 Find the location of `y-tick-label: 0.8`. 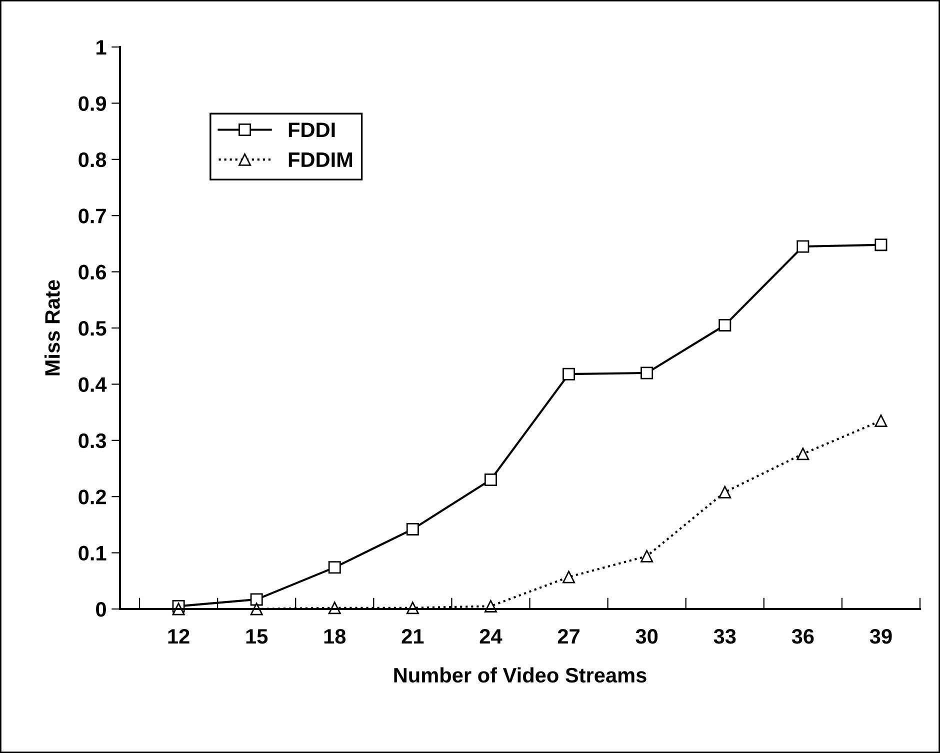

y-tick-label: 0.8 is located at coordinates (92, 160).